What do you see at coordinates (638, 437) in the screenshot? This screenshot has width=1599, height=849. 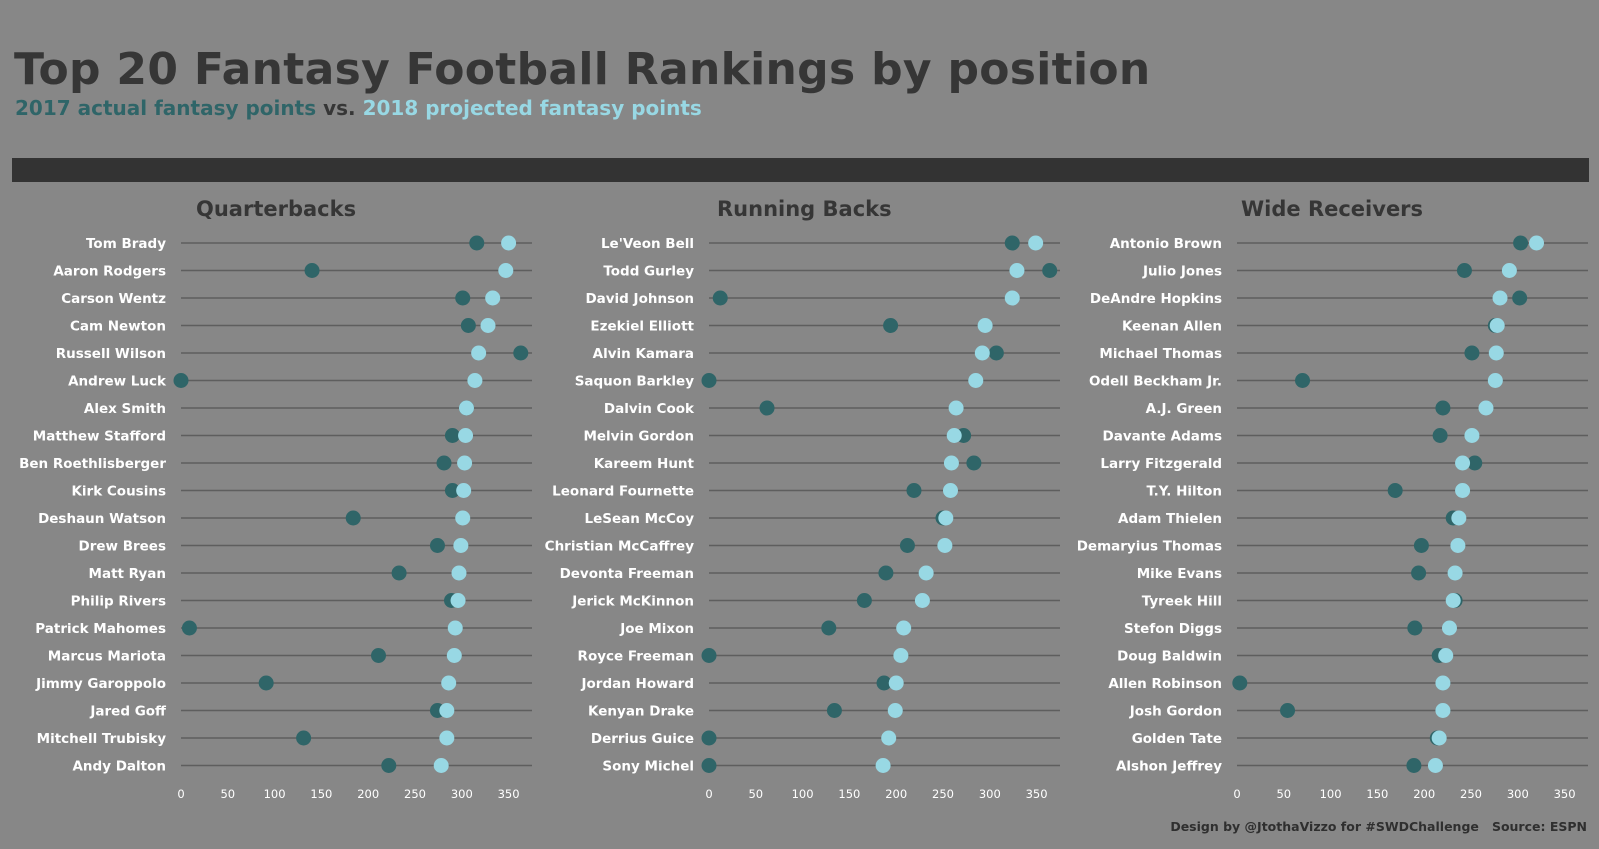 I see `player-label: Melvin Gordon` at bounding box center [638, 437].